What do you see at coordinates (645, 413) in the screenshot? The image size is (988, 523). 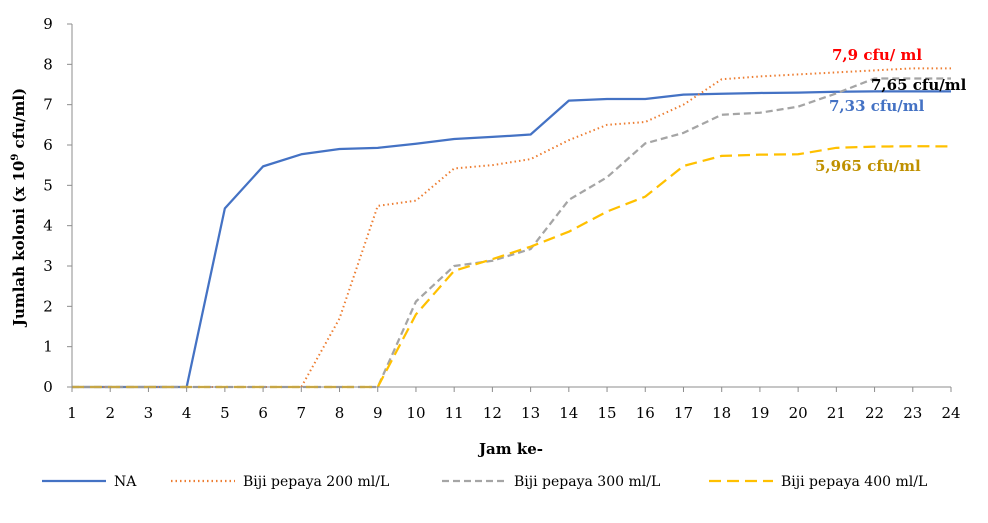 I see `x-tick-label: 16` at bounding box center [645, 413].